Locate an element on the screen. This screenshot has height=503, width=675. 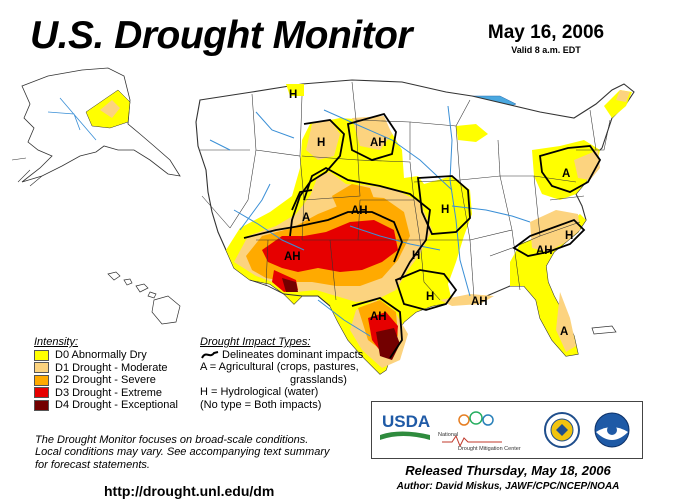
hawaii is located at coordinates (144, 298).